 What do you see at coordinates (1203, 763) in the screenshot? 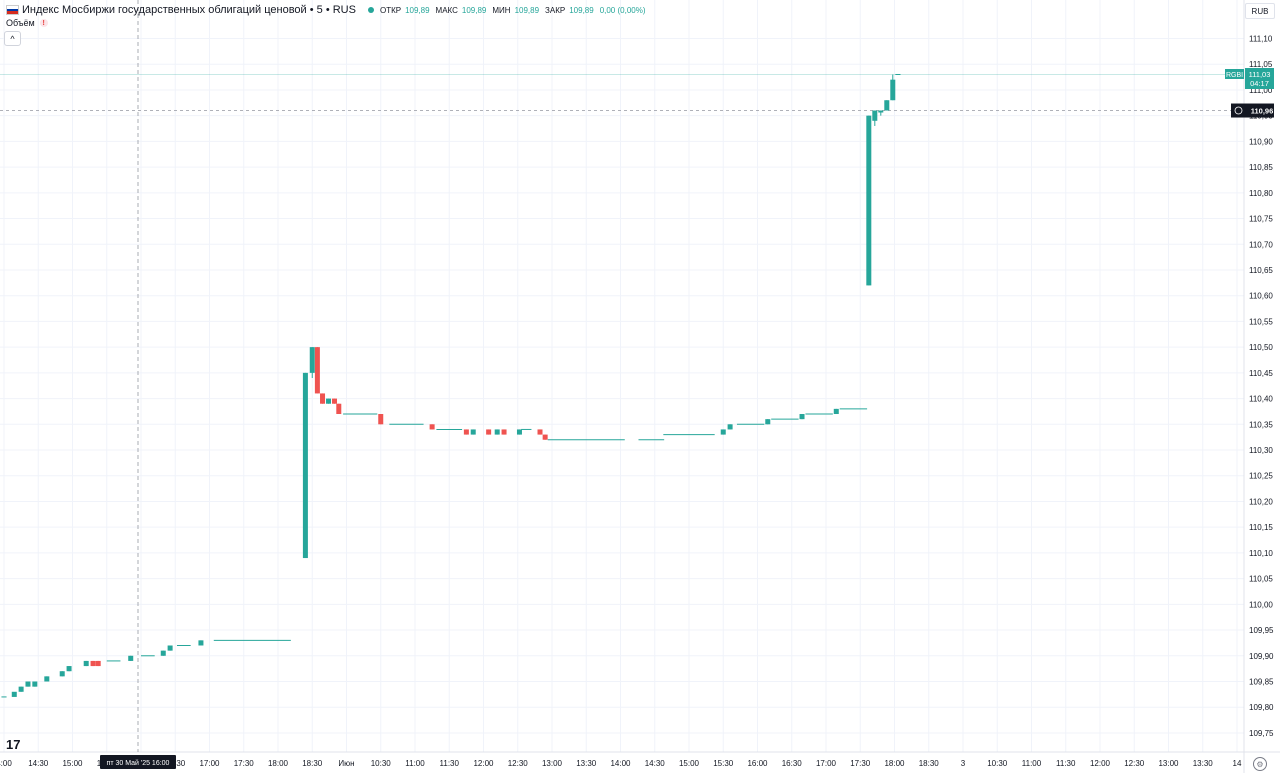
I see `time-tick-label: 13:30` at bounding box center [1203, 763].